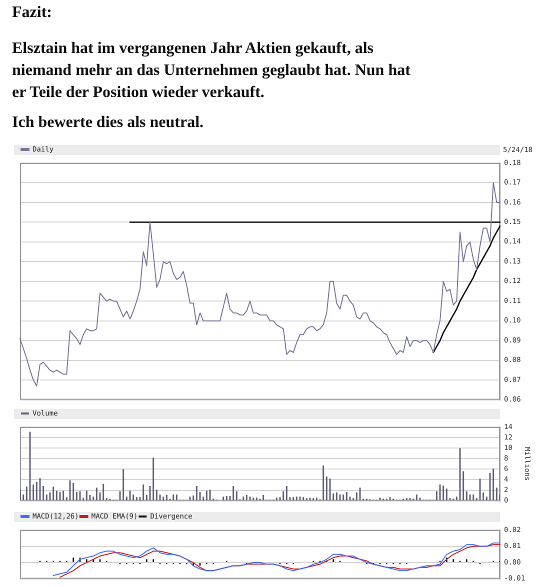  I want to click on text: Ich bewerte dies als neutral., so click(108, 123).